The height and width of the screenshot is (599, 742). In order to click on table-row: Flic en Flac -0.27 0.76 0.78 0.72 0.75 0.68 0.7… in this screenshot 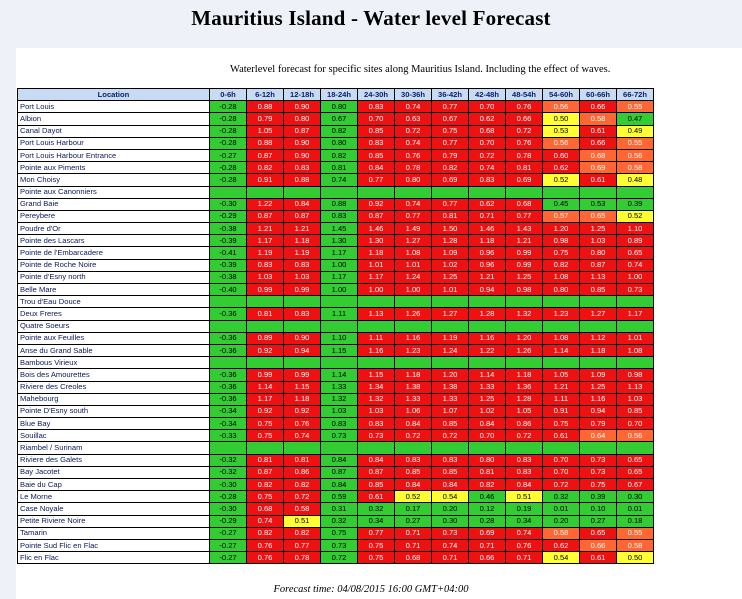, I will do `click(335, 558)`.